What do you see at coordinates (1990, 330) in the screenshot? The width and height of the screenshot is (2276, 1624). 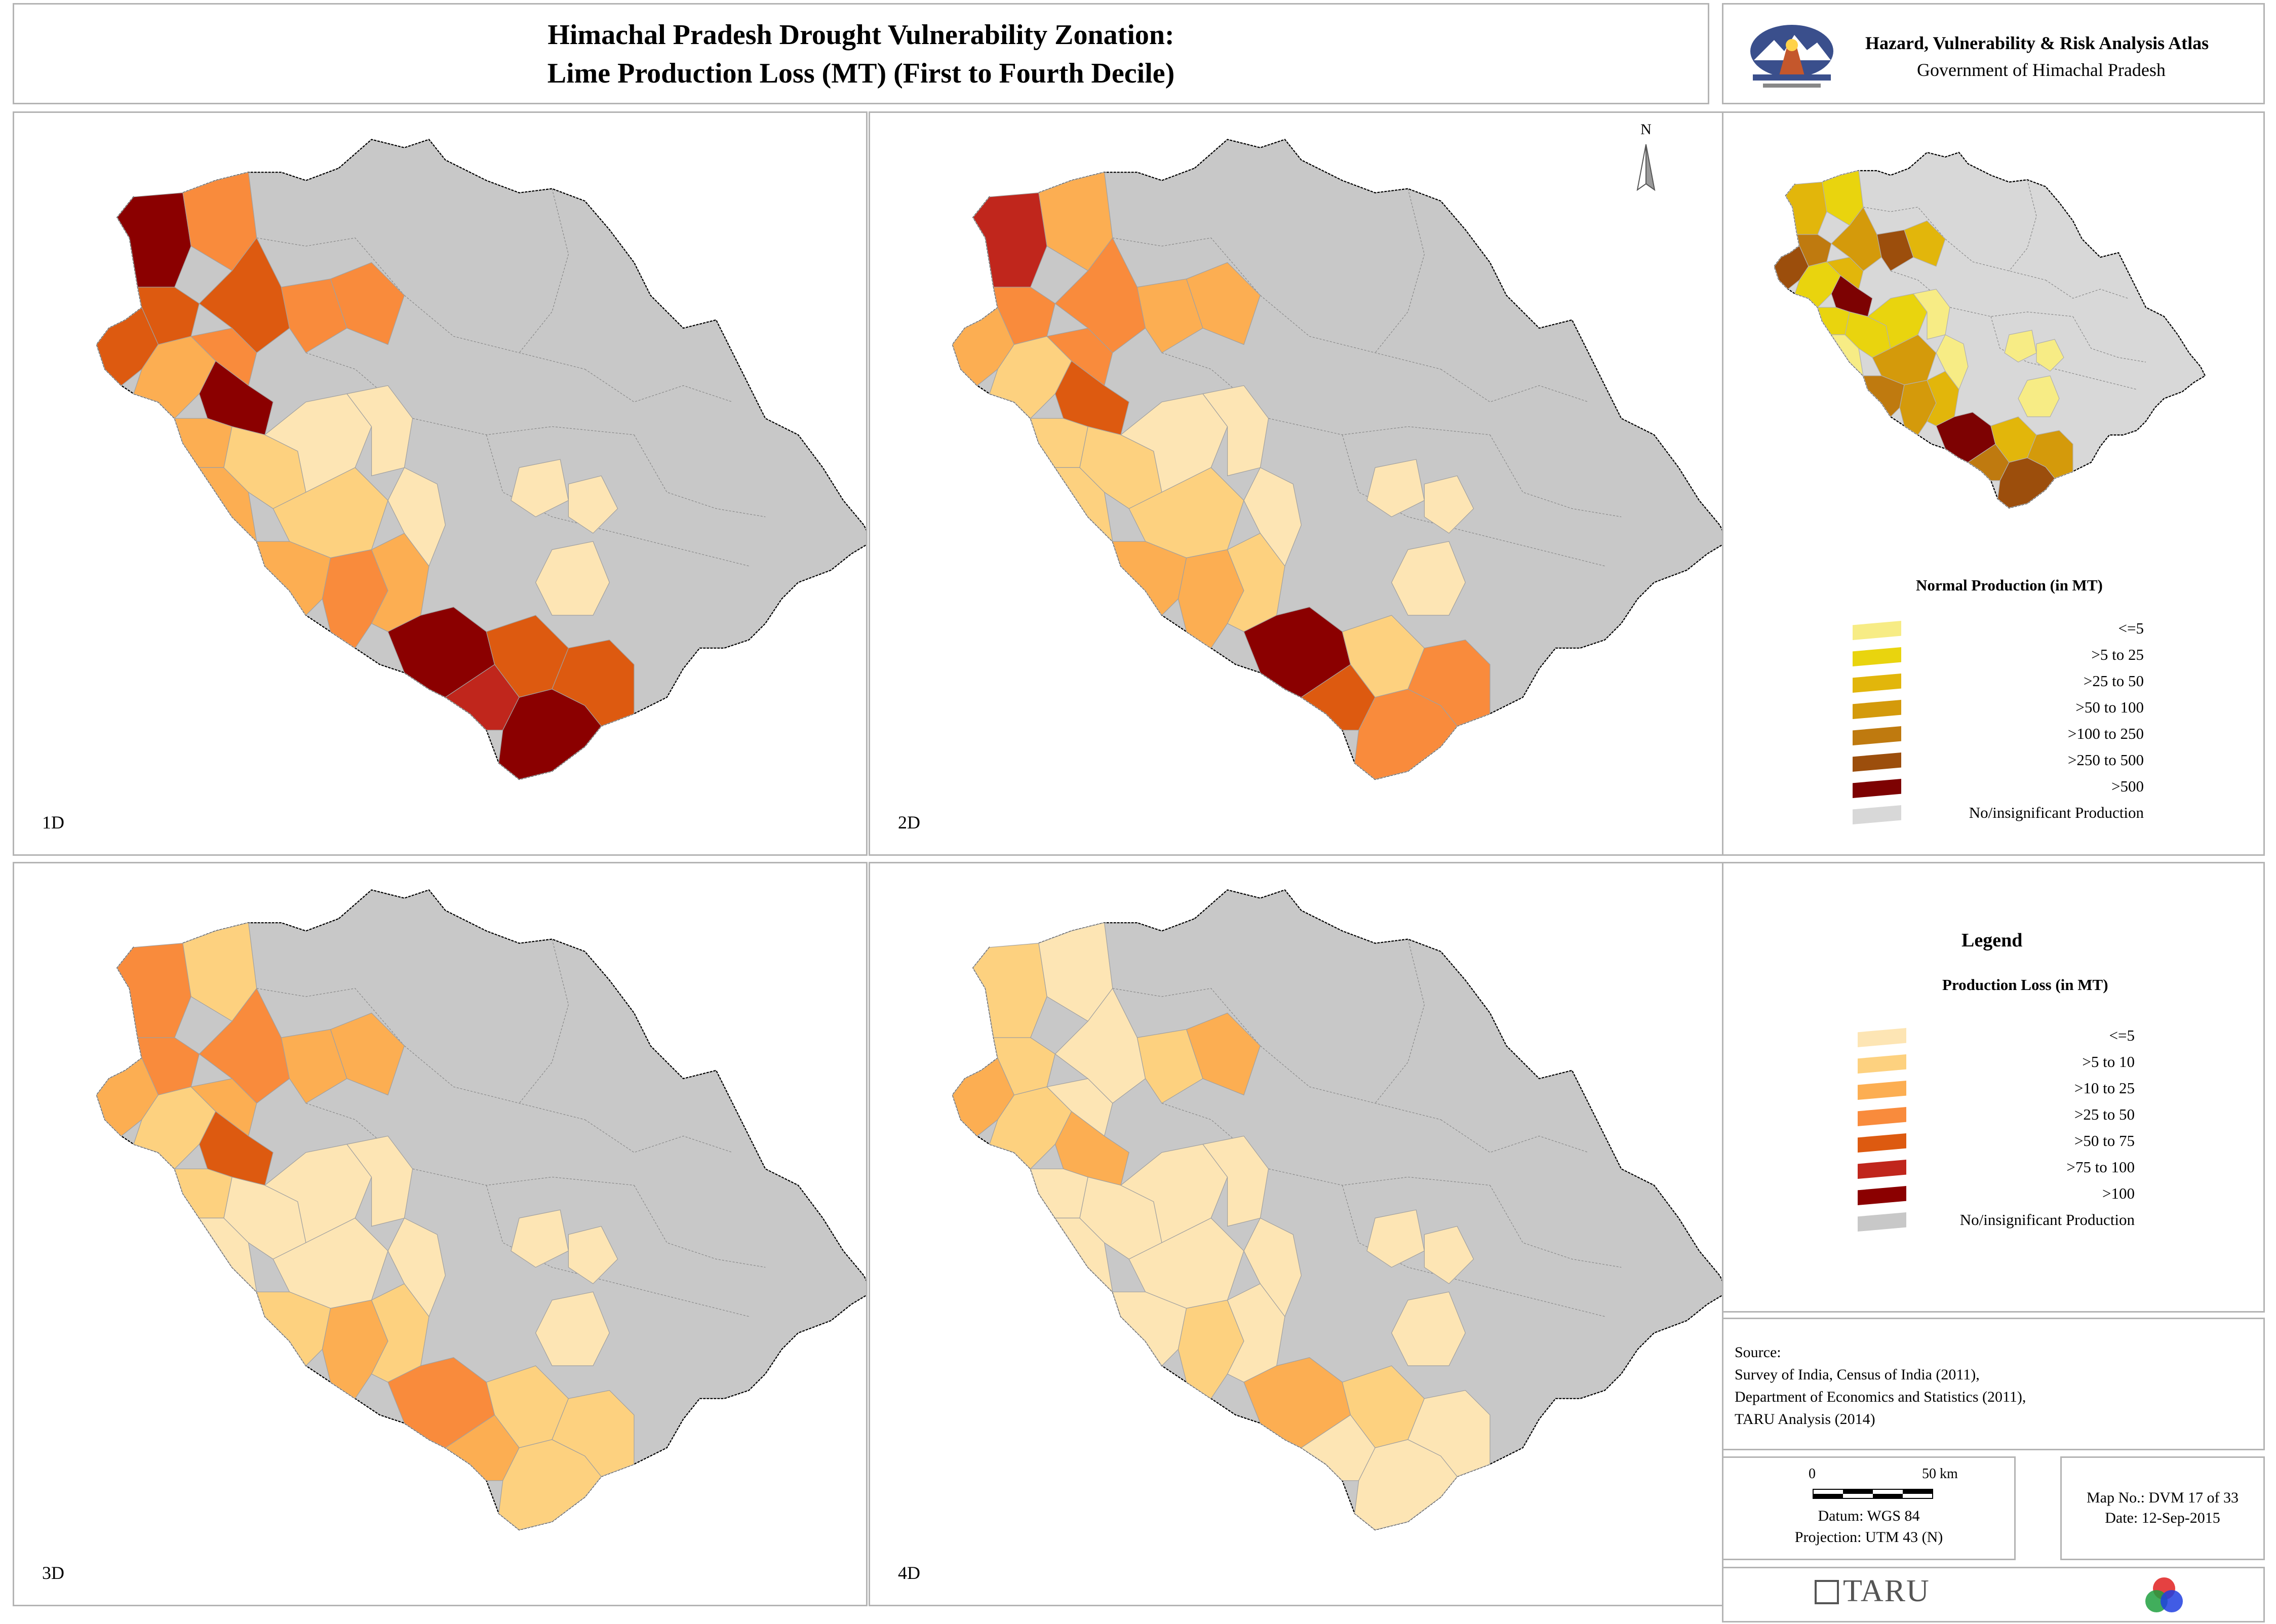 I see `overview-map` at bounding box center [1990, 330].